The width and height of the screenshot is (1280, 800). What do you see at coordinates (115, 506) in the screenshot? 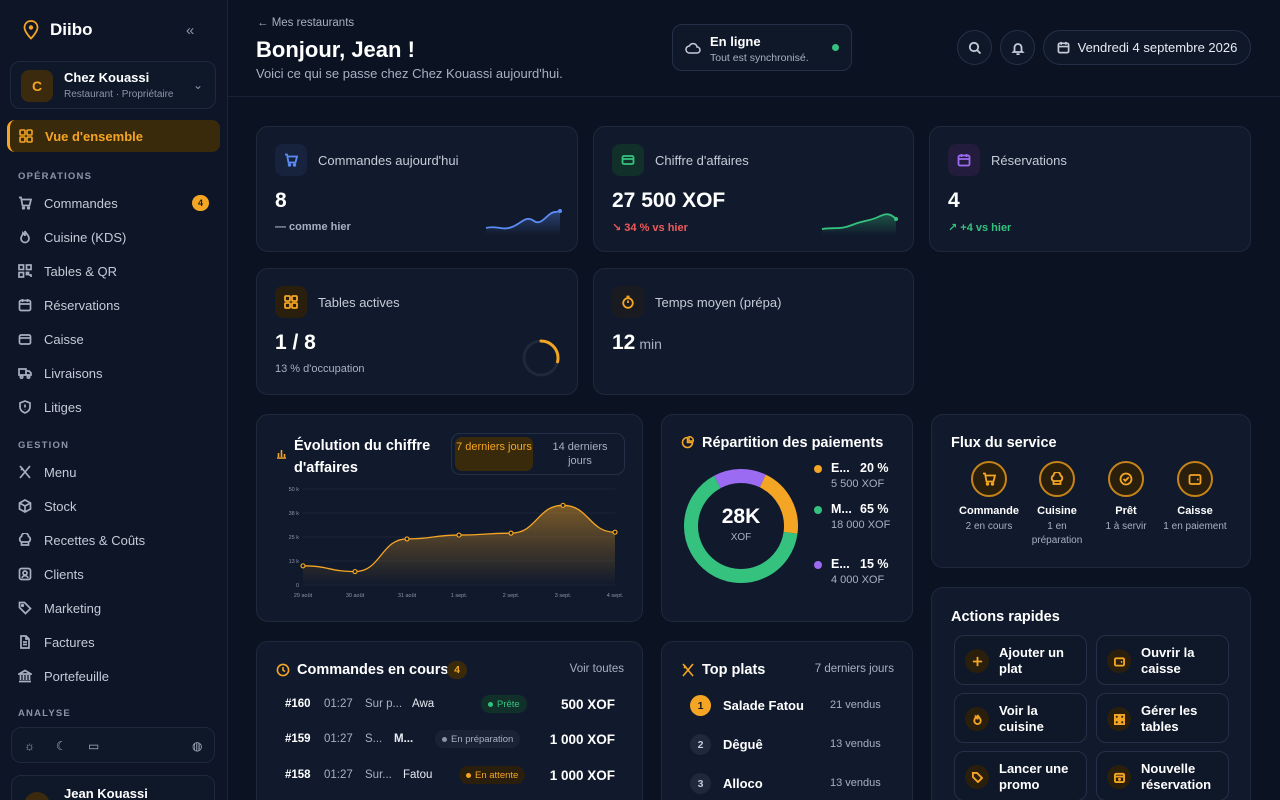
I see `sidebar-item-stock: Stock` at bounding box center [115, 506].